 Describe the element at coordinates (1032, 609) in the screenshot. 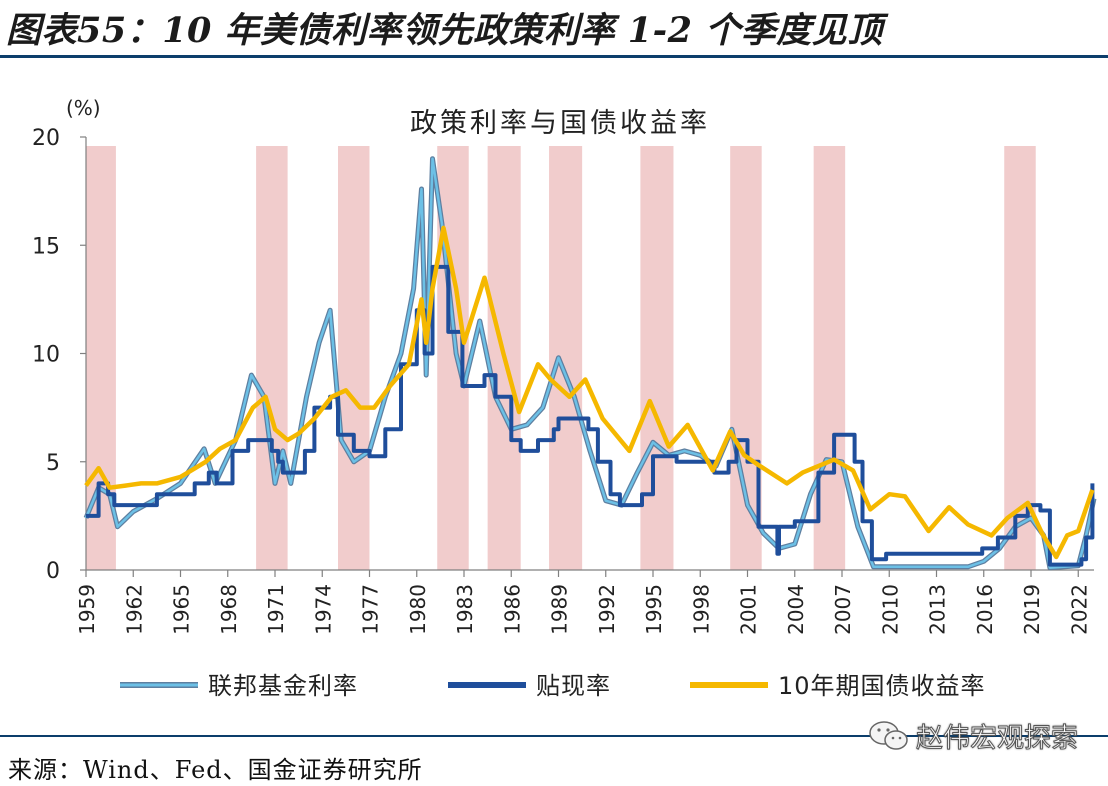

I see `x-tick-label: 2019` at that location.